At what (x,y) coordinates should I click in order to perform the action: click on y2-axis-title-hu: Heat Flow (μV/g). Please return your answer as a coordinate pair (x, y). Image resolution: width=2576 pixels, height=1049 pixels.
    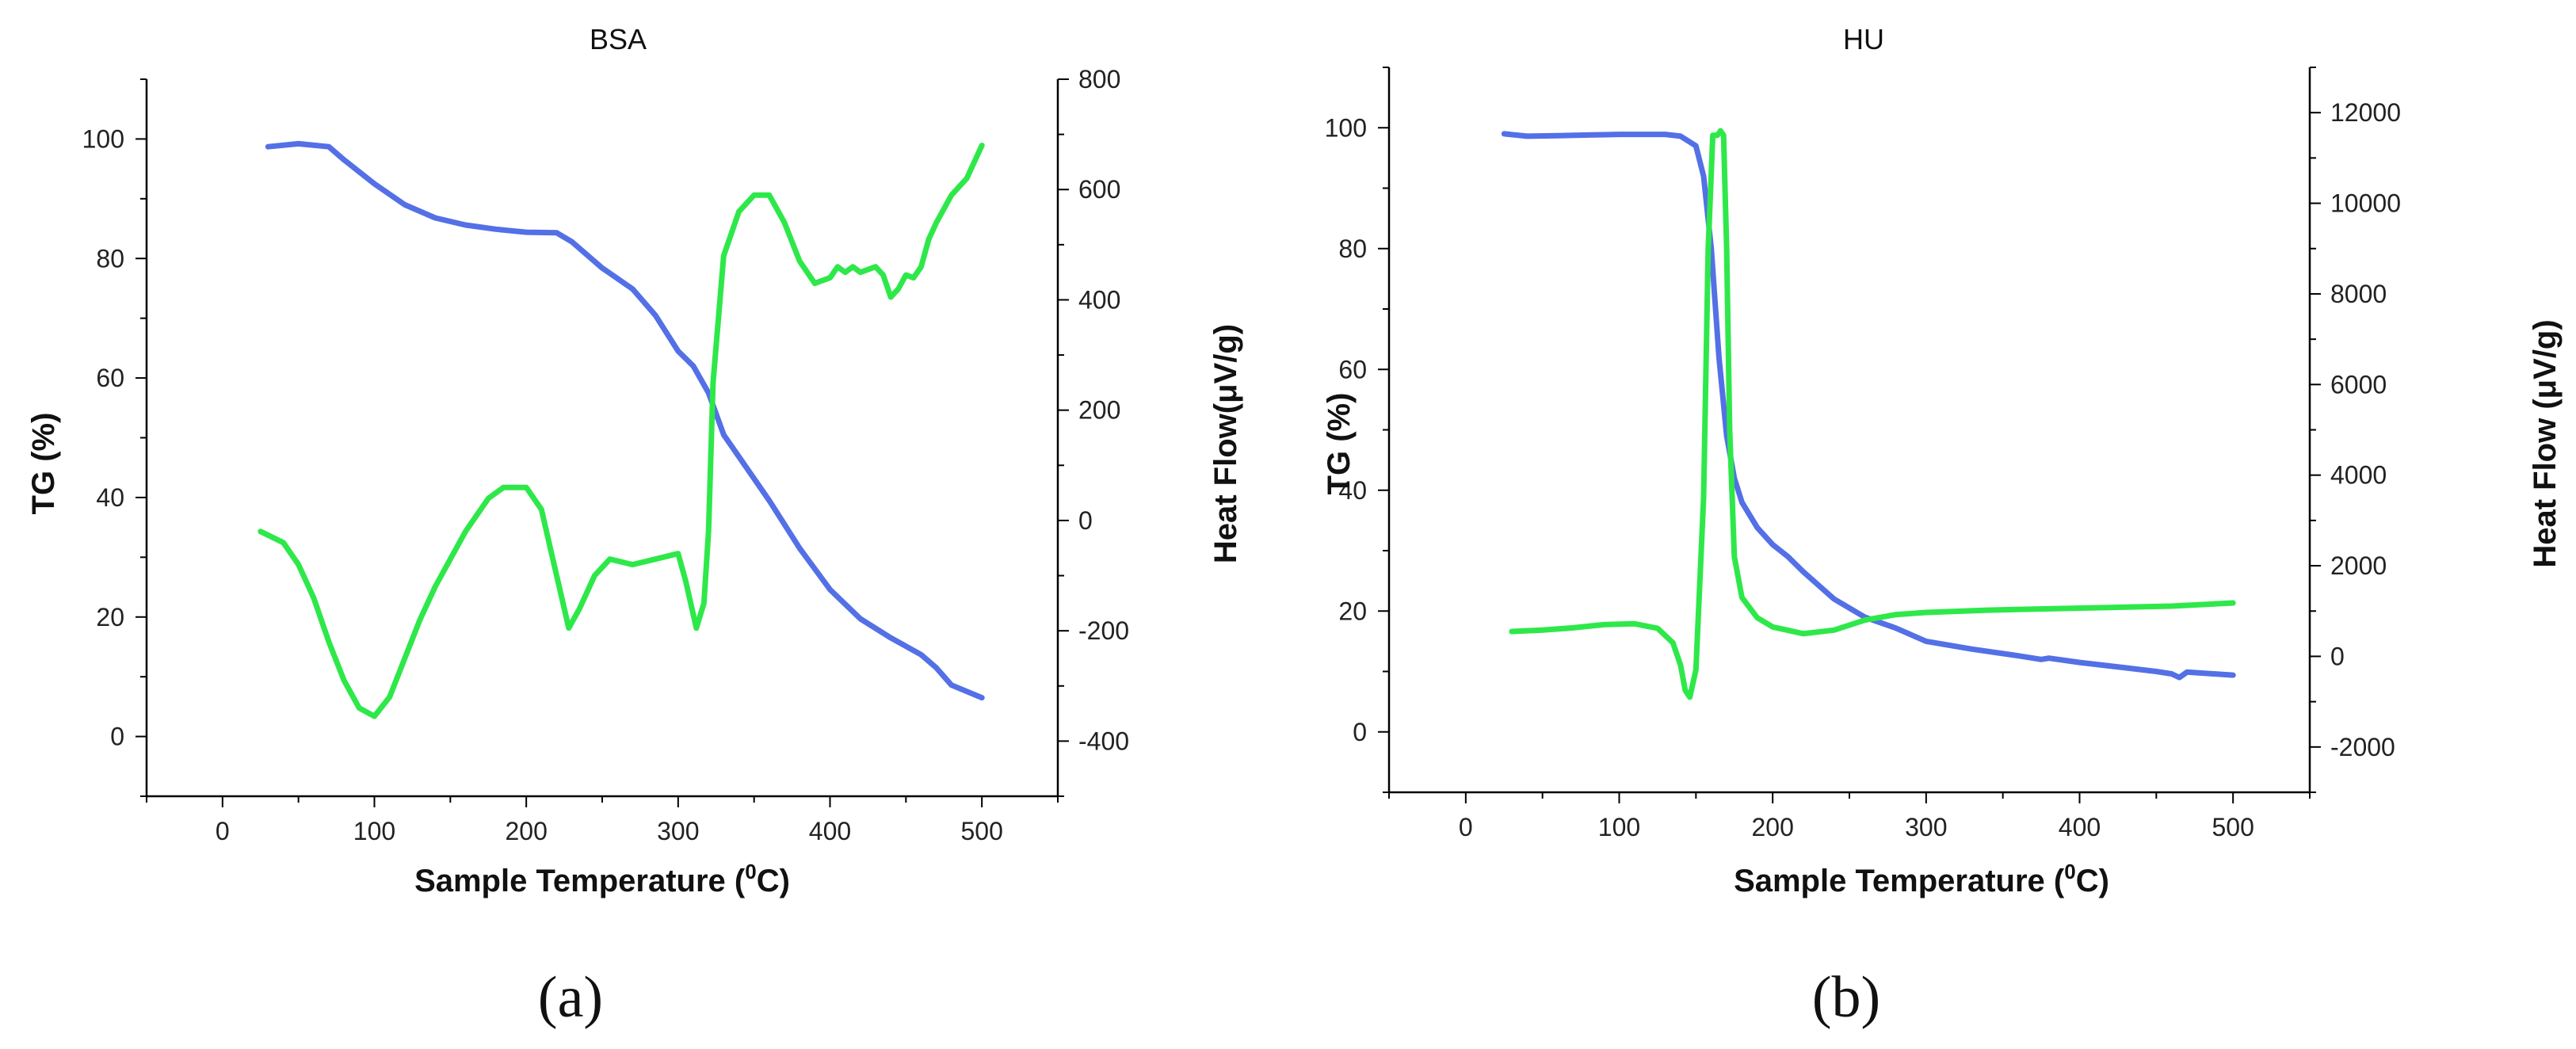
    Looking at the image, I should click on (2545, 443).